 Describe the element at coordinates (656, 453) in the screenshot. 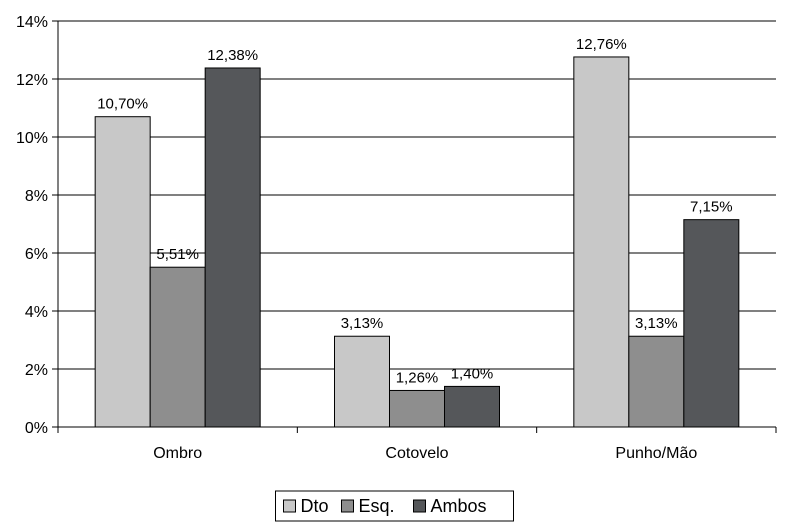

I see `x-category-label: Punho/Mão` at that location.